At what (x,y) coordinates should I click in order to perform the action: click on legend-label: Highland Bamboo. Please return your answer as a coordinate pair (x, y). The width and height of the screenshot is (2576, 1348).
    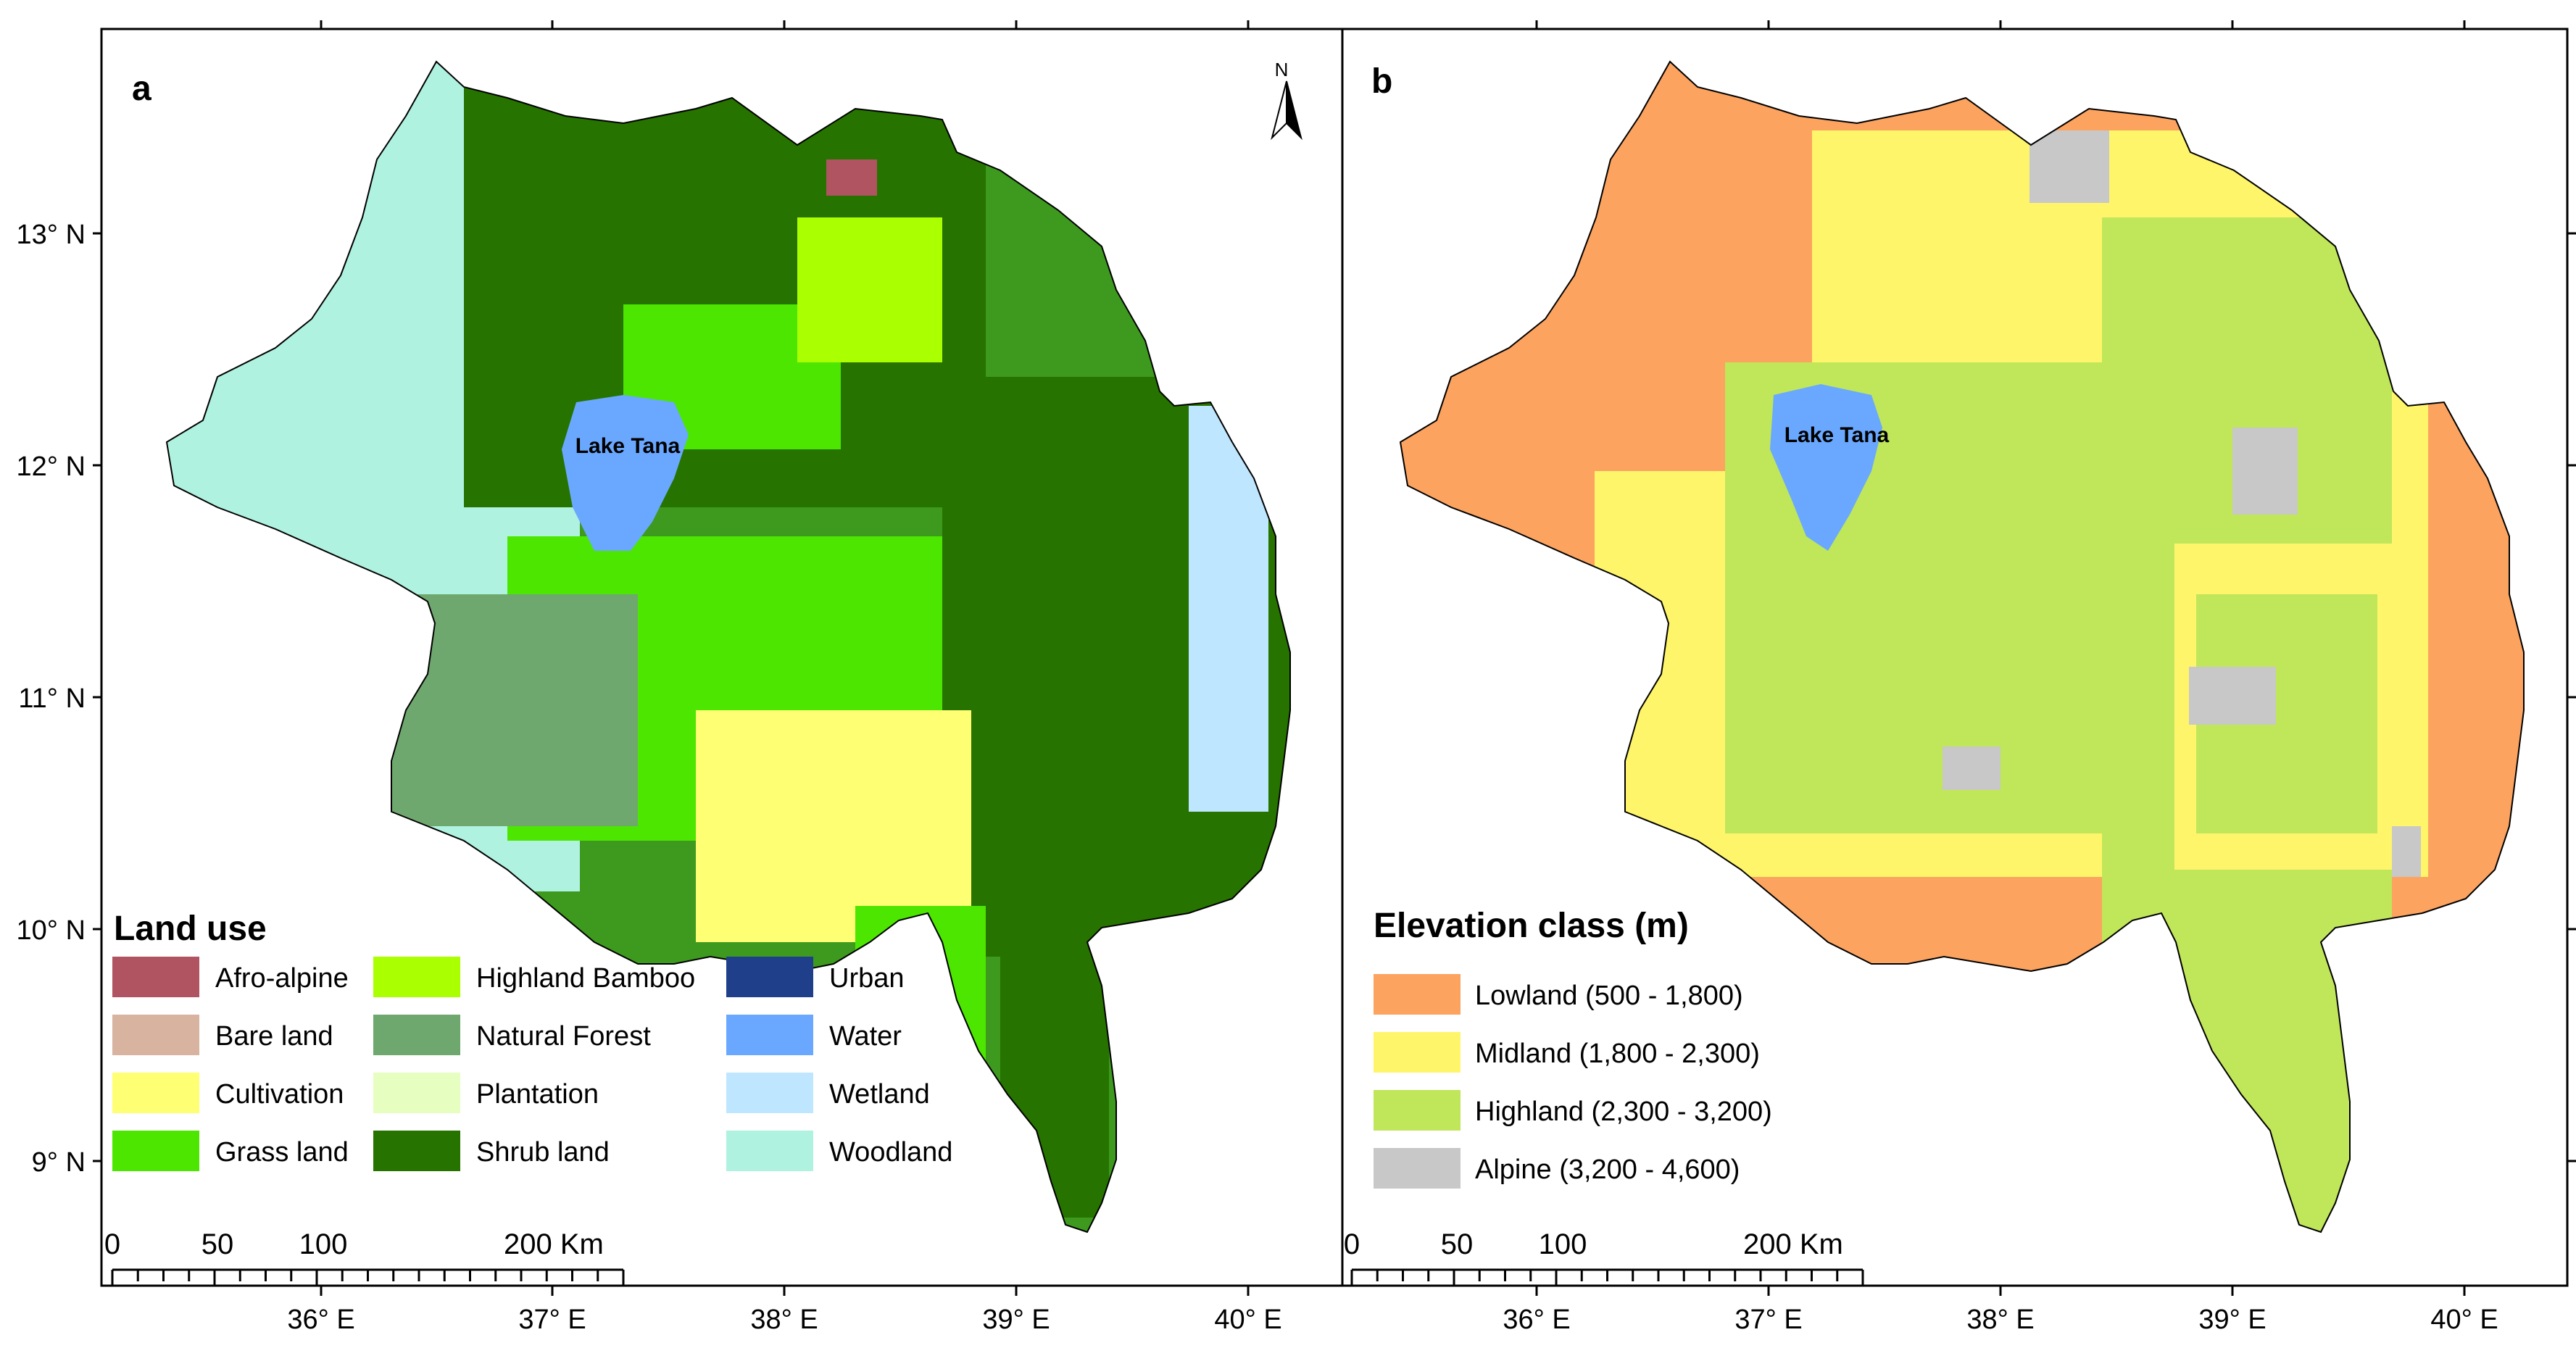
    Looking at the image, I should click on (585, 979).